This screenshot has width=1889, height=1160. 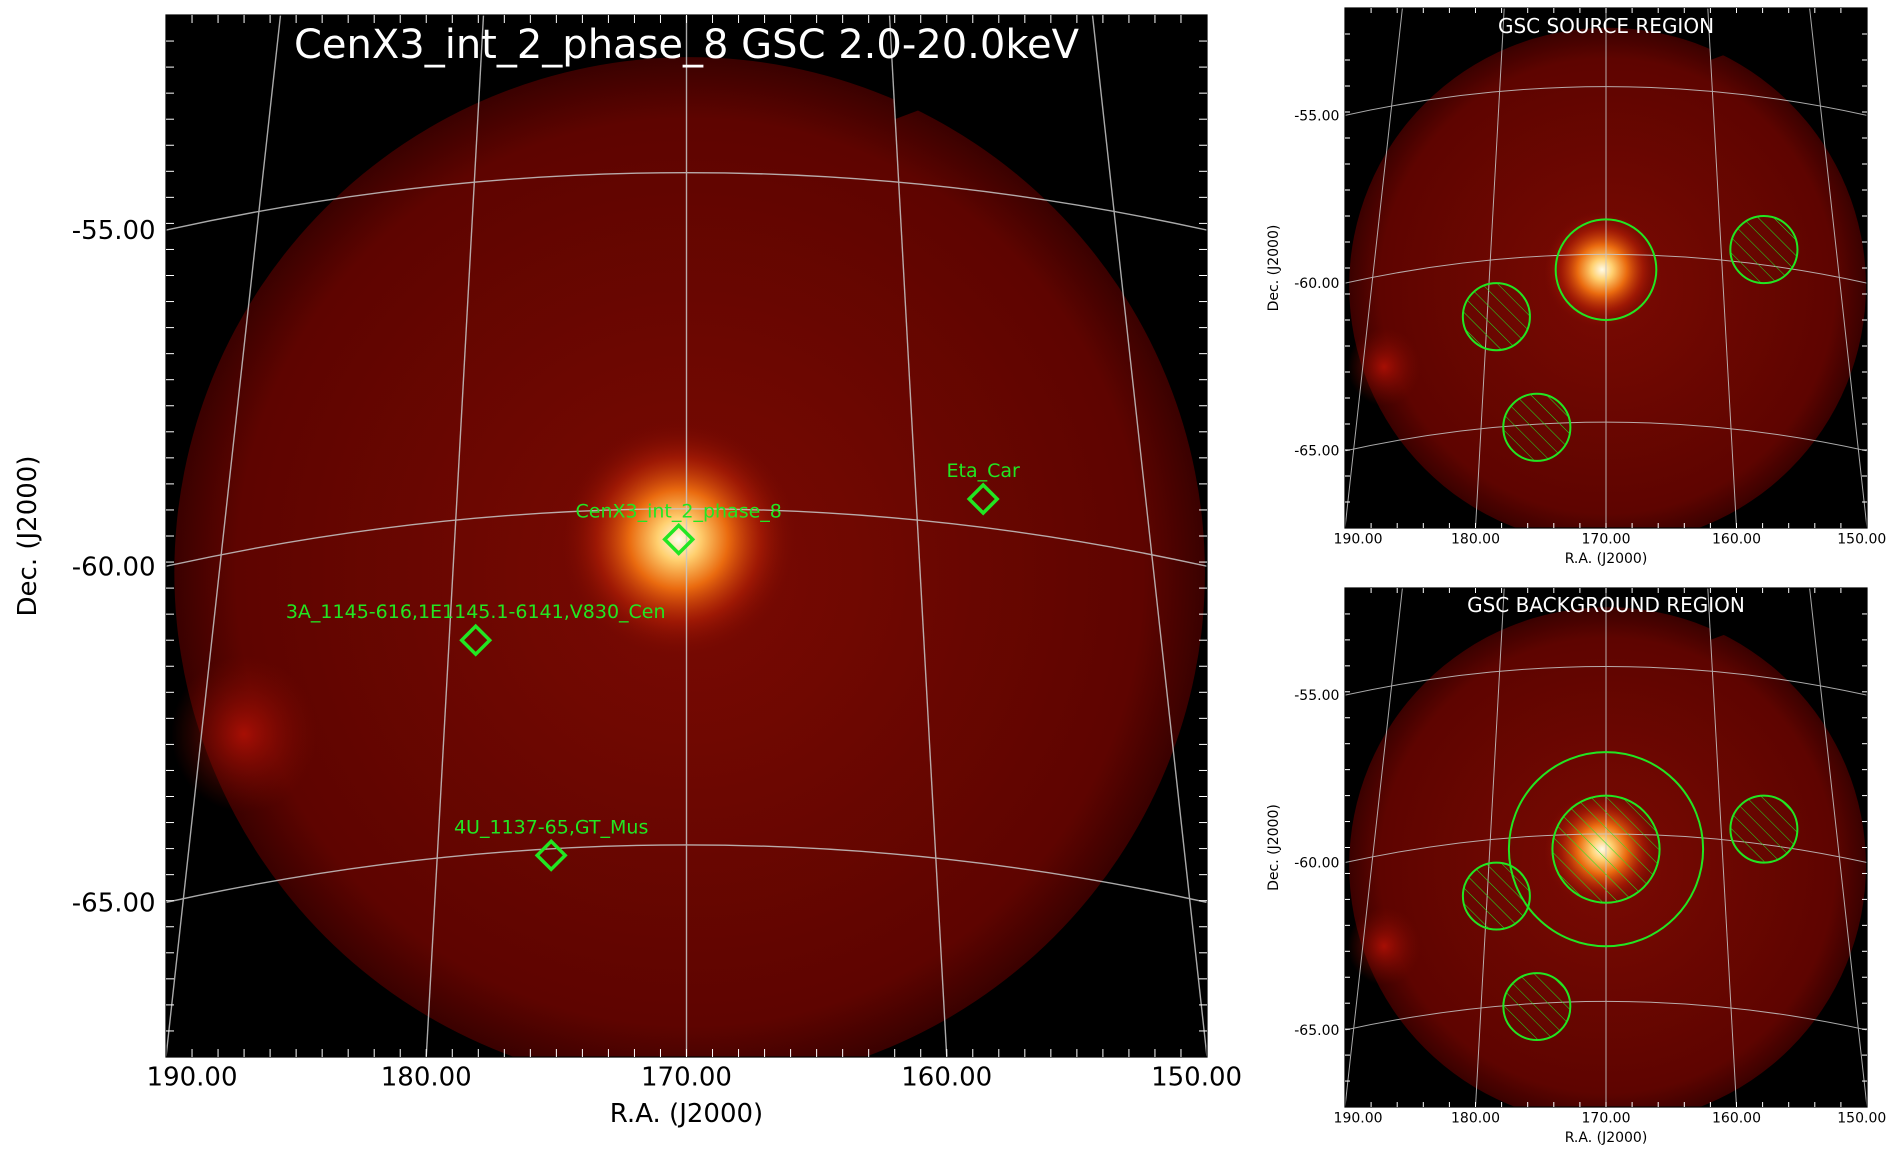 What do you see at coordinates (1606, 26) in the screenshot?
I see `panel-title: GSC SOURCE REGION` at bounding box center [1606, 26].